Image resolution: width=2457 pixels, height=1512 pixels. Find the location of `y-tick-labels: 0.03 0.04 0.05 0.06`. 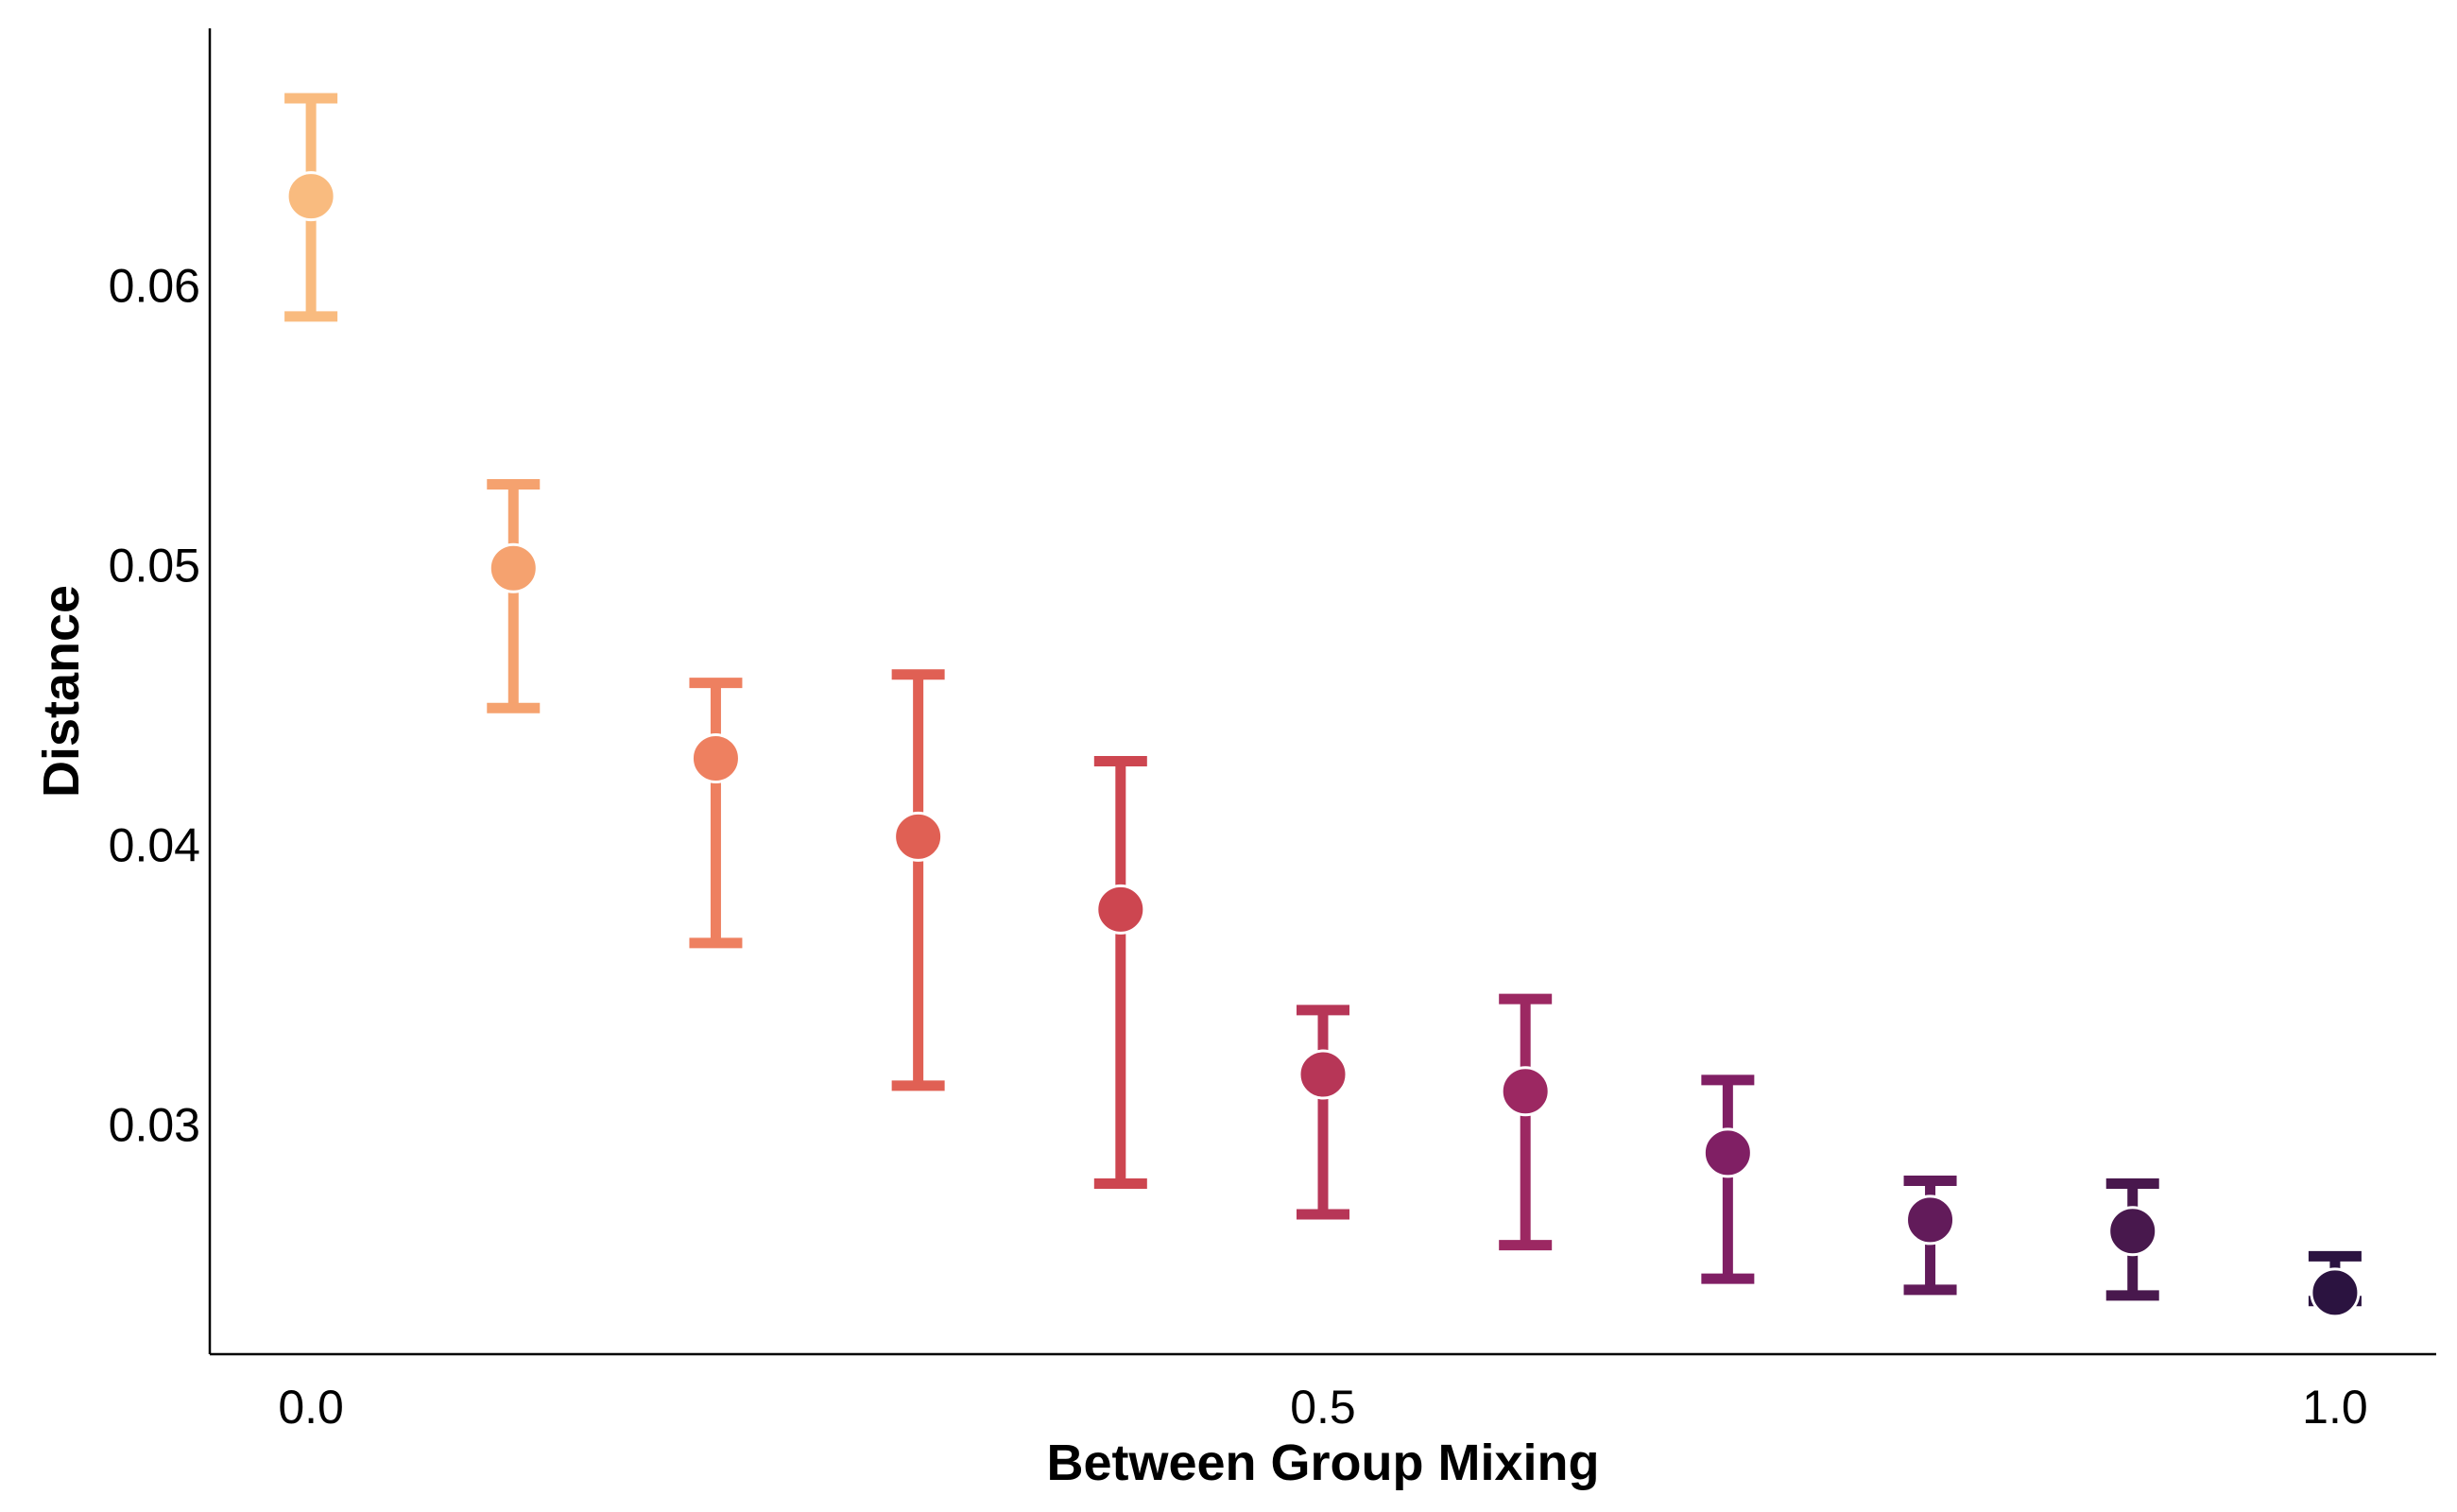

y-tick-labels: 0.03 0.04 0.05 0.06 is located at coordinates (154, 705).